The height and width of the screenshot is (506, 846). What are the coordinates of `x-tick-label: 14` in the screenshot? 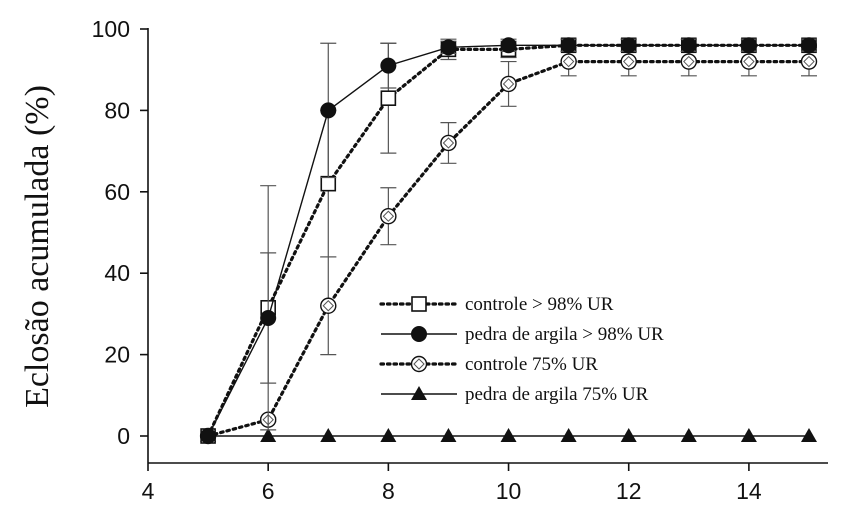 It's located at (749, 491).